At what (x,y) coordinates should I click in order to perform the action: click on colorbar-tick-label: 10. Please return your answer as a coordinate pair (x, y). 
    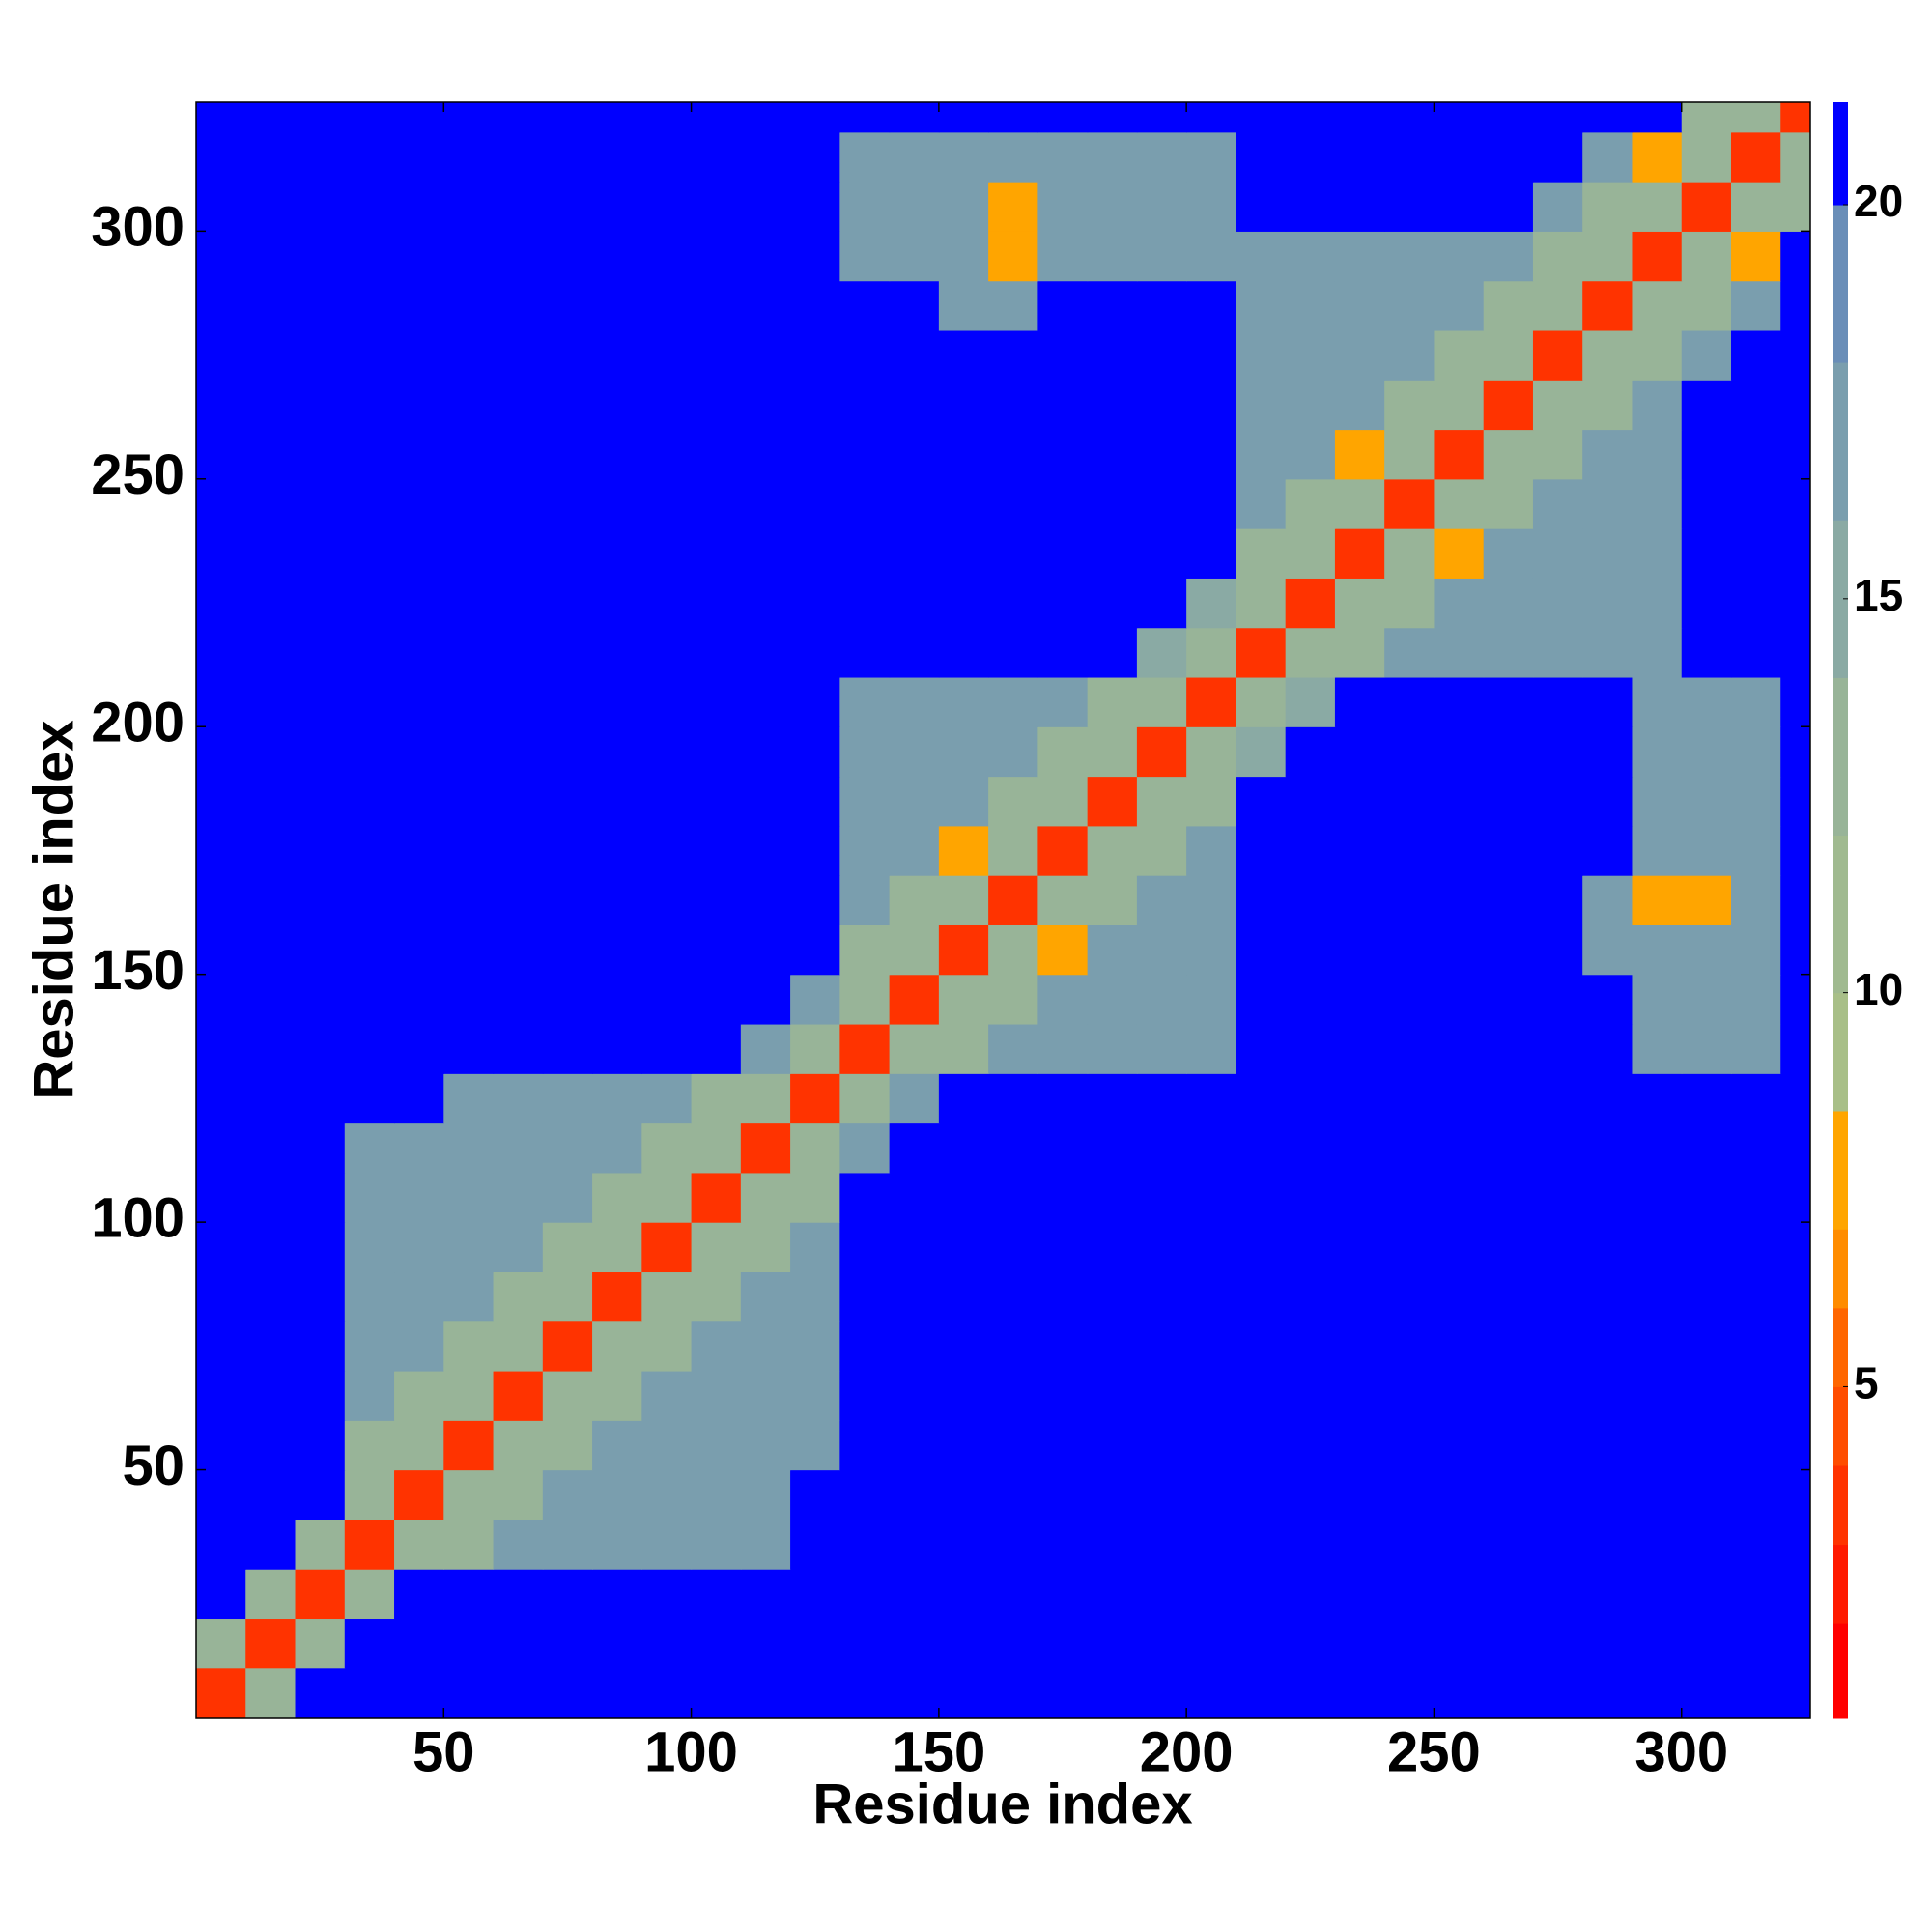
    Looking at the image, I should click on (1878, 989).